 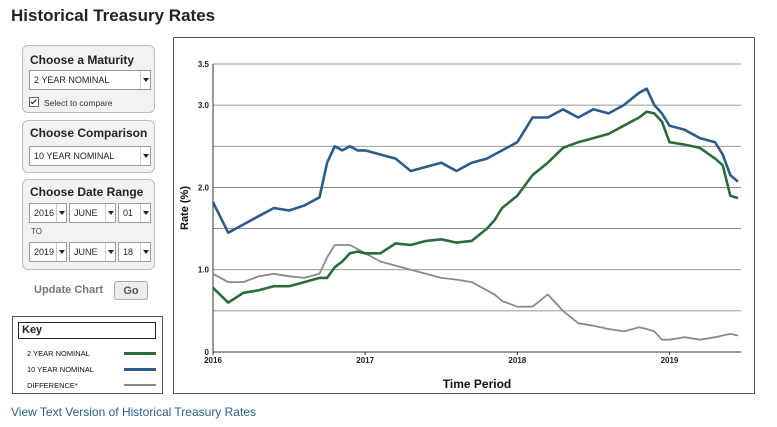 I want to click on key-label-2yr: 2 YEAR NOMINAL, so click(x=58, y=353).